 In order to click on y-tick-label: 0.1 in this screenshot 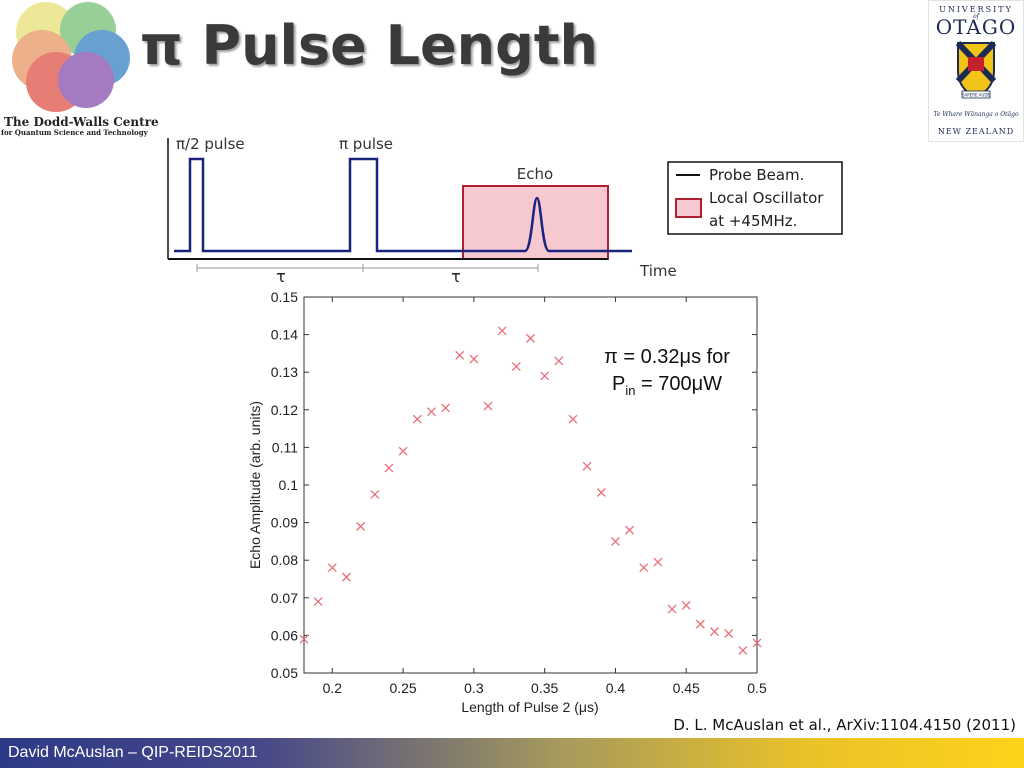, I will do `click(289, 485)`.